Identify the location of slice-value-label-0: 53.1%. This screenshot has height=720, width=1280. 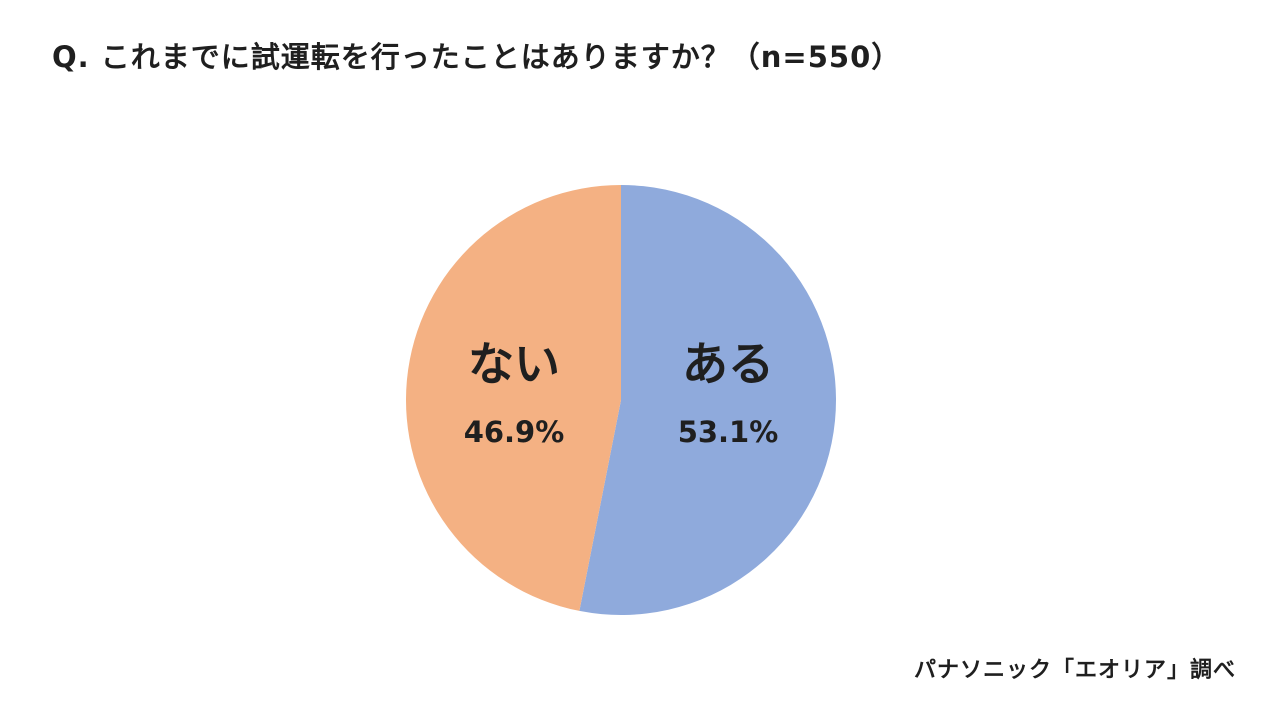
(728, 432).